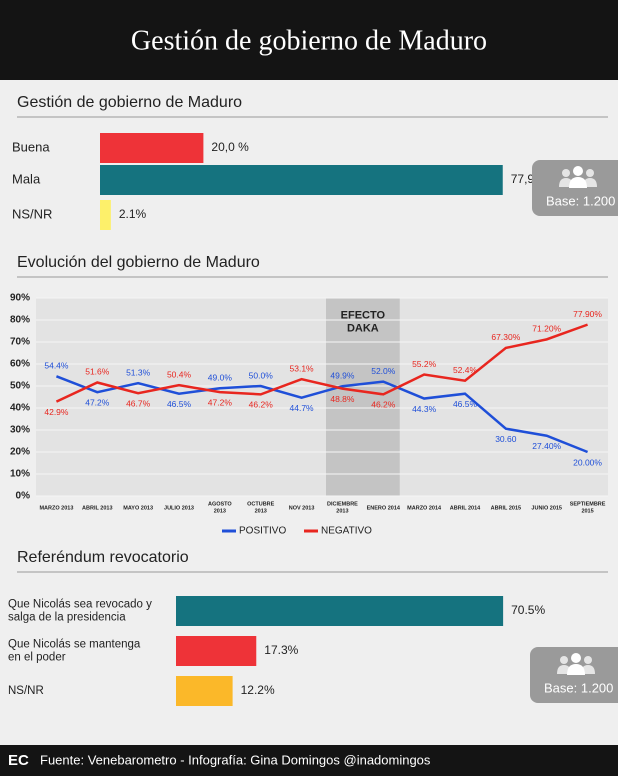 The image size is (618, 776). Describe the element at coordinates (342, 399) in the screenshot. I see `value-label: 48.8%` at that location.